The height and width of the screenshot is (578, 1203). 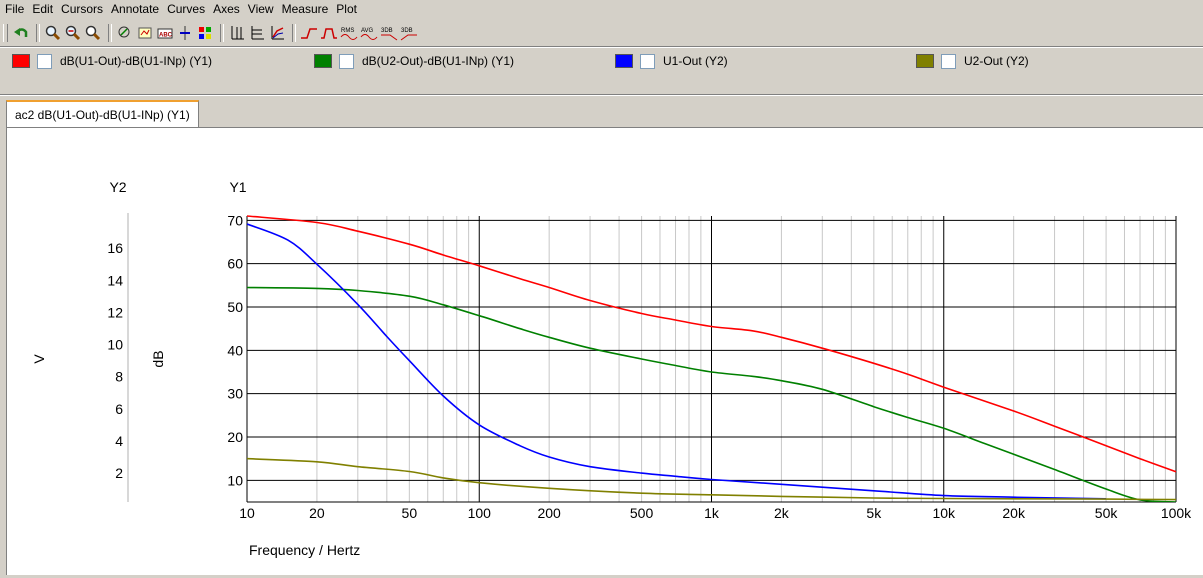 What do you see at coordinates (115, 345) in the screenshot?
I see `y2-tick-label: 10` at bounding box center [115, 345].